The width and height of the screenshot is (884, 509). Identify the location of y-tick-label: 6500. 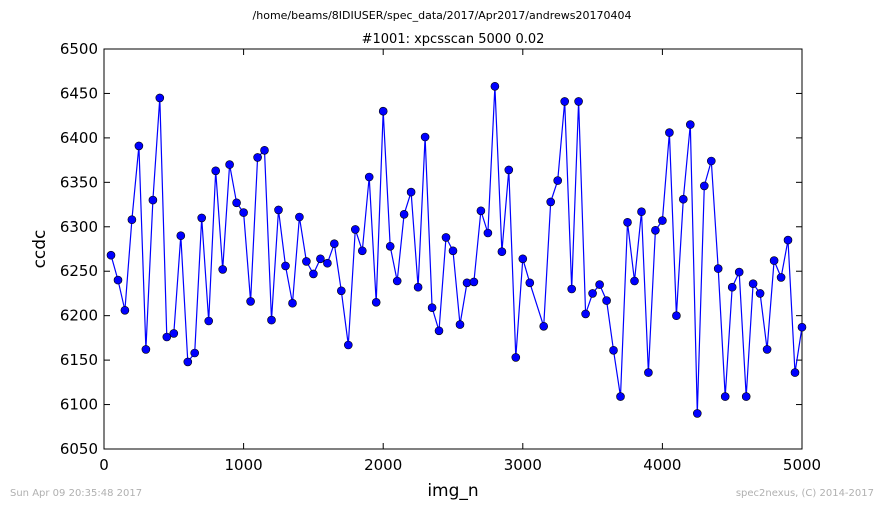
(79, 49).